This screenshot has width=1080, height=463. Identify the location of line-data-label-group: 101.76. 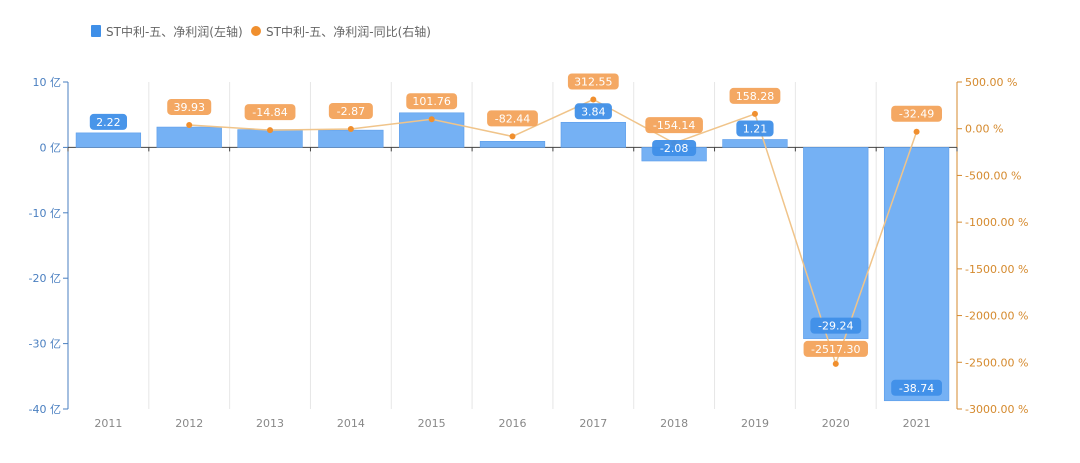
(432, 101).